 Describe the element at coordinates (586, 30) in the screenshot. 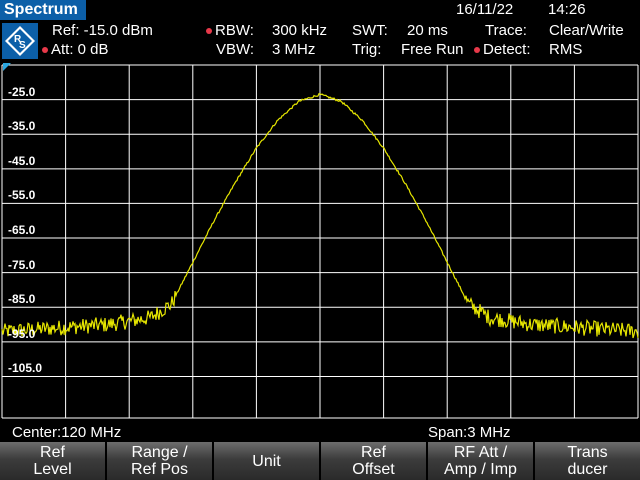

I see `trace-value: Clear/Write` at that location.